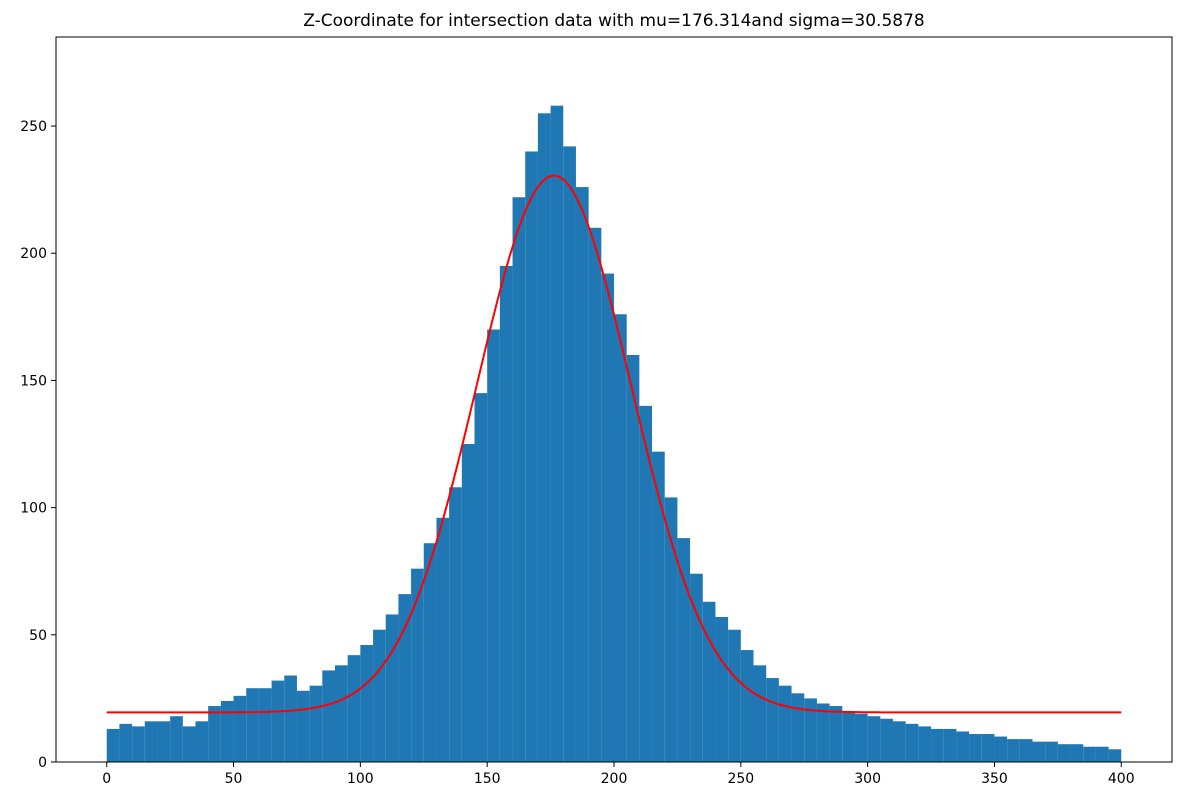 The height and width of the screenshot is (803, 1183). What do you see at coordinates (38, 636) in the screenshot?
I see `y-tick-label: 50` at bounding box center [38, 636].